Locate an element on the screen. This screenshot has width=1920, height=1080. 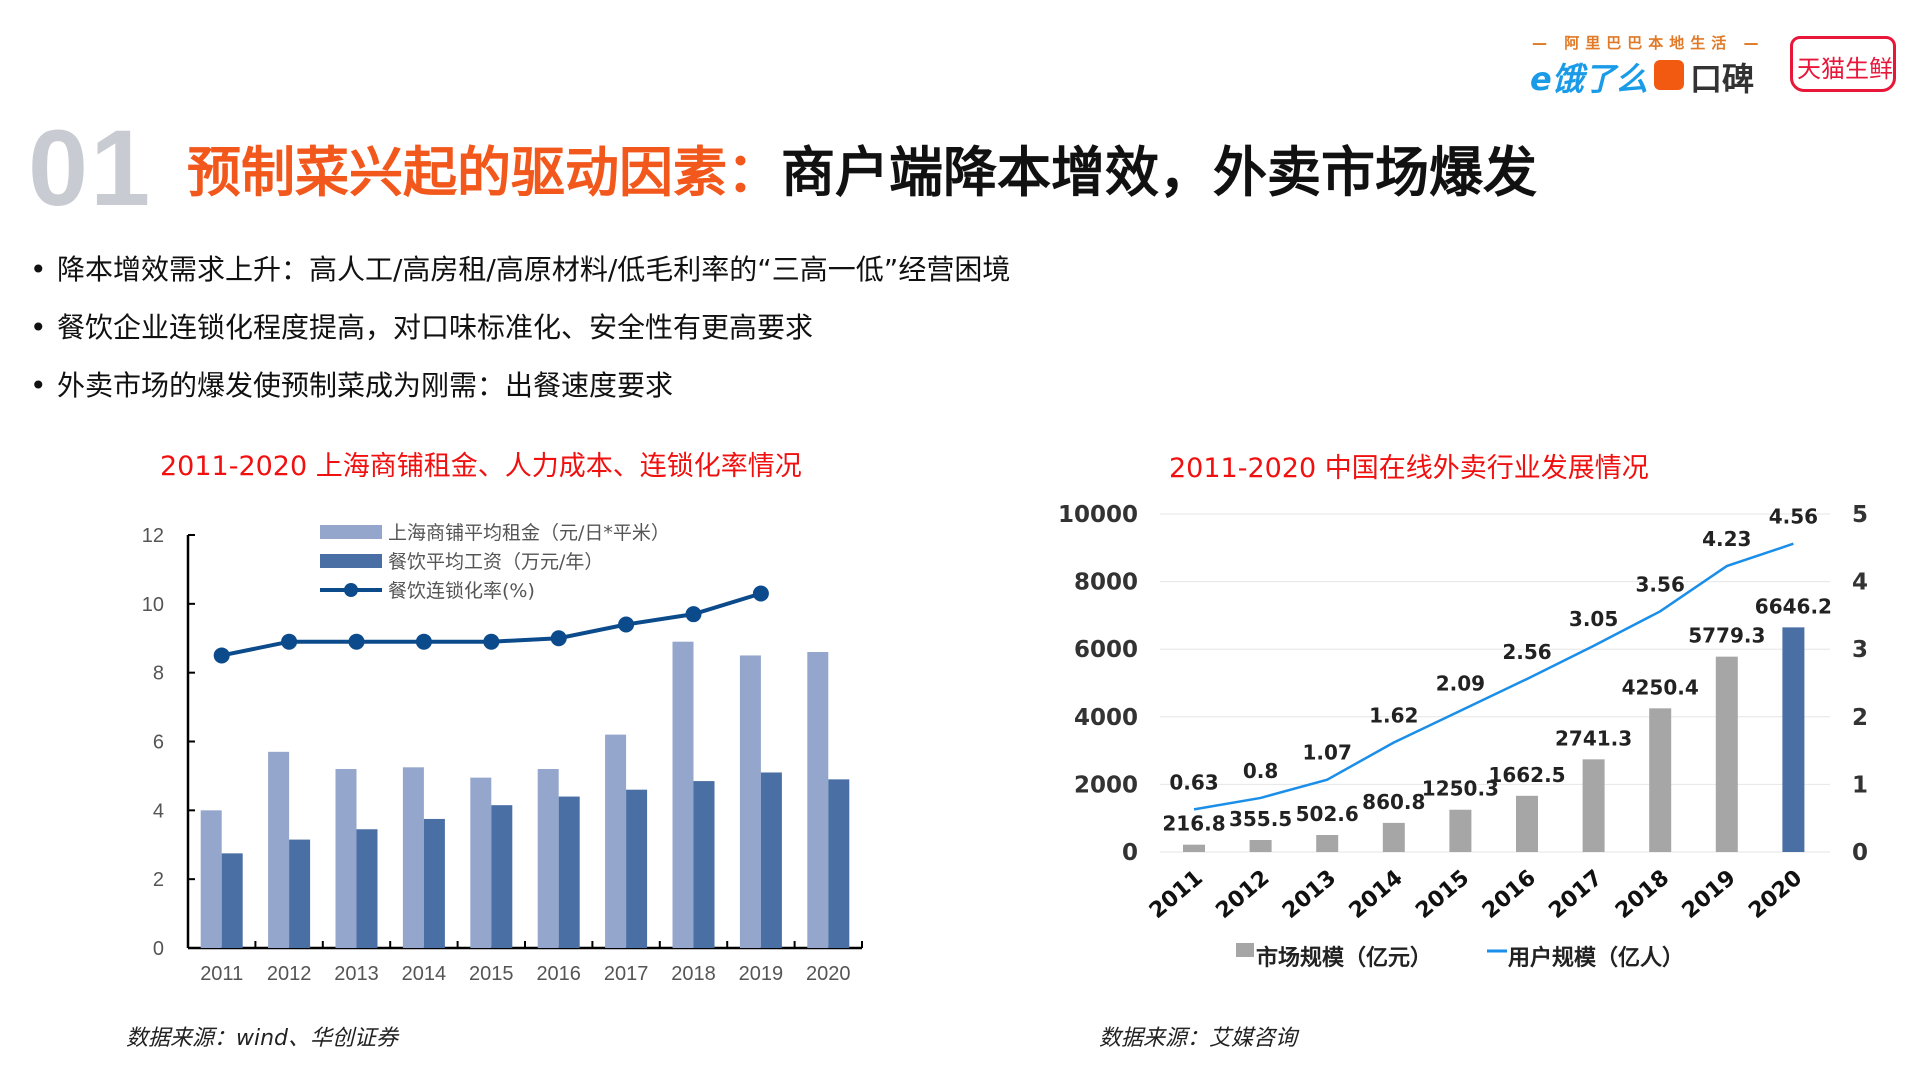
koubei-logo: 口碑 is located at coordinates (1722, 79).